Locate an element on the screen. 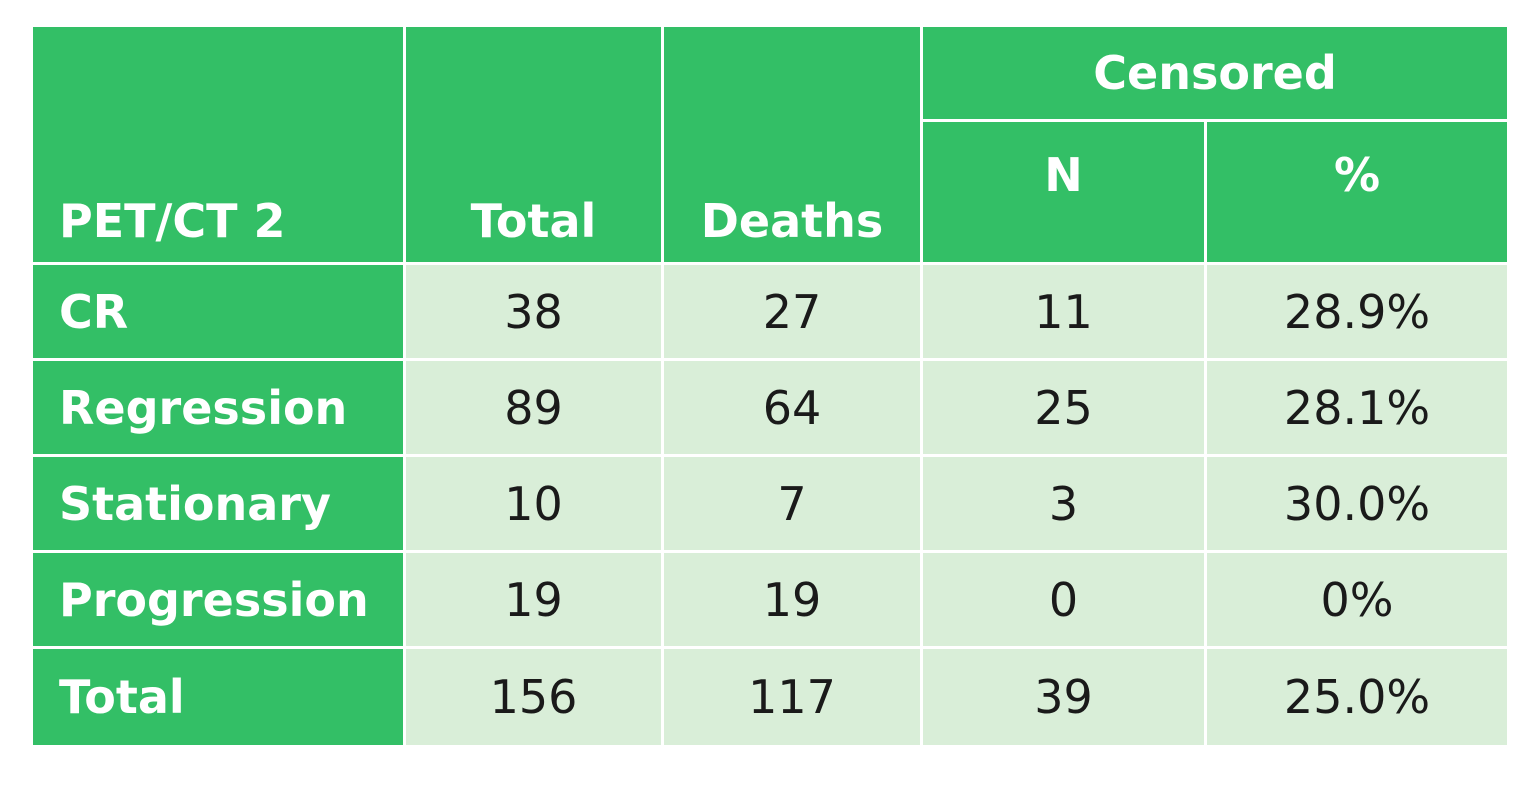  data-cell: 89 is located at coordinates (533, 407).